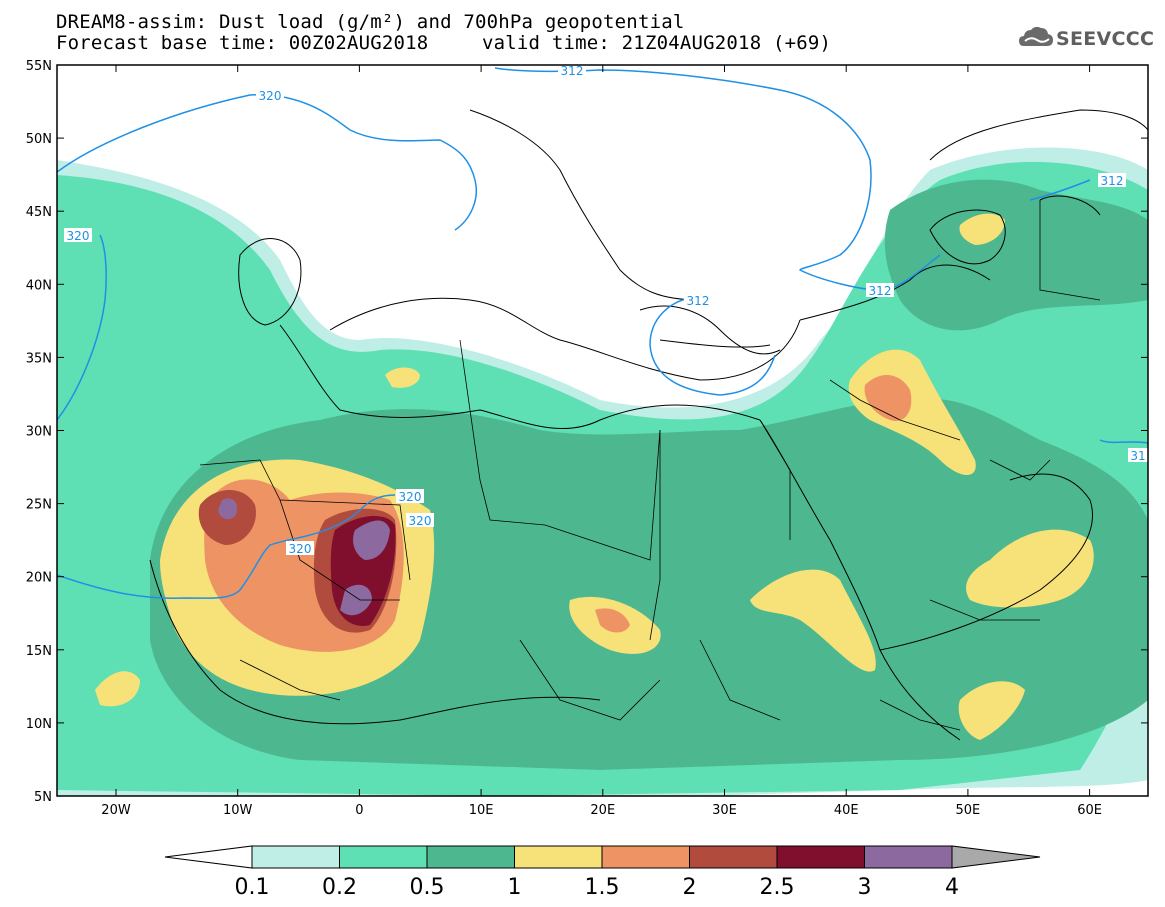 Image resolution: width=1165 pixels, height=907 pixels. Describe the element at coordinates (39, 358) in the screenshot. I see `lat-label: 35N` at that location.